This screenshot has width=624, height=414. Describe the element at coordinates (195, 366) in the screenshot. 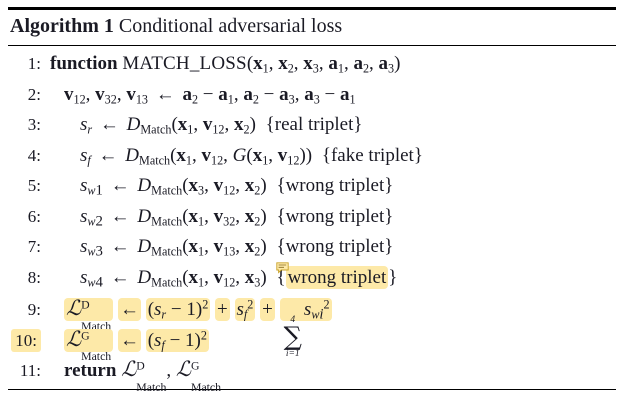

I see `sup-G: G` at that location.